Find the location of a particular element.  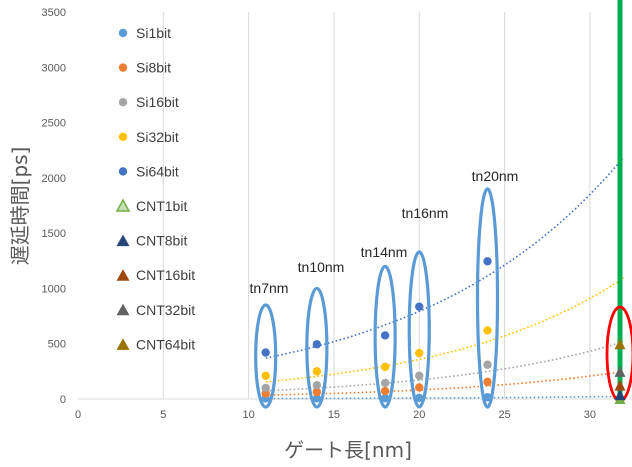

annotation-label: tn7nm is located at coordinates (269, 288).